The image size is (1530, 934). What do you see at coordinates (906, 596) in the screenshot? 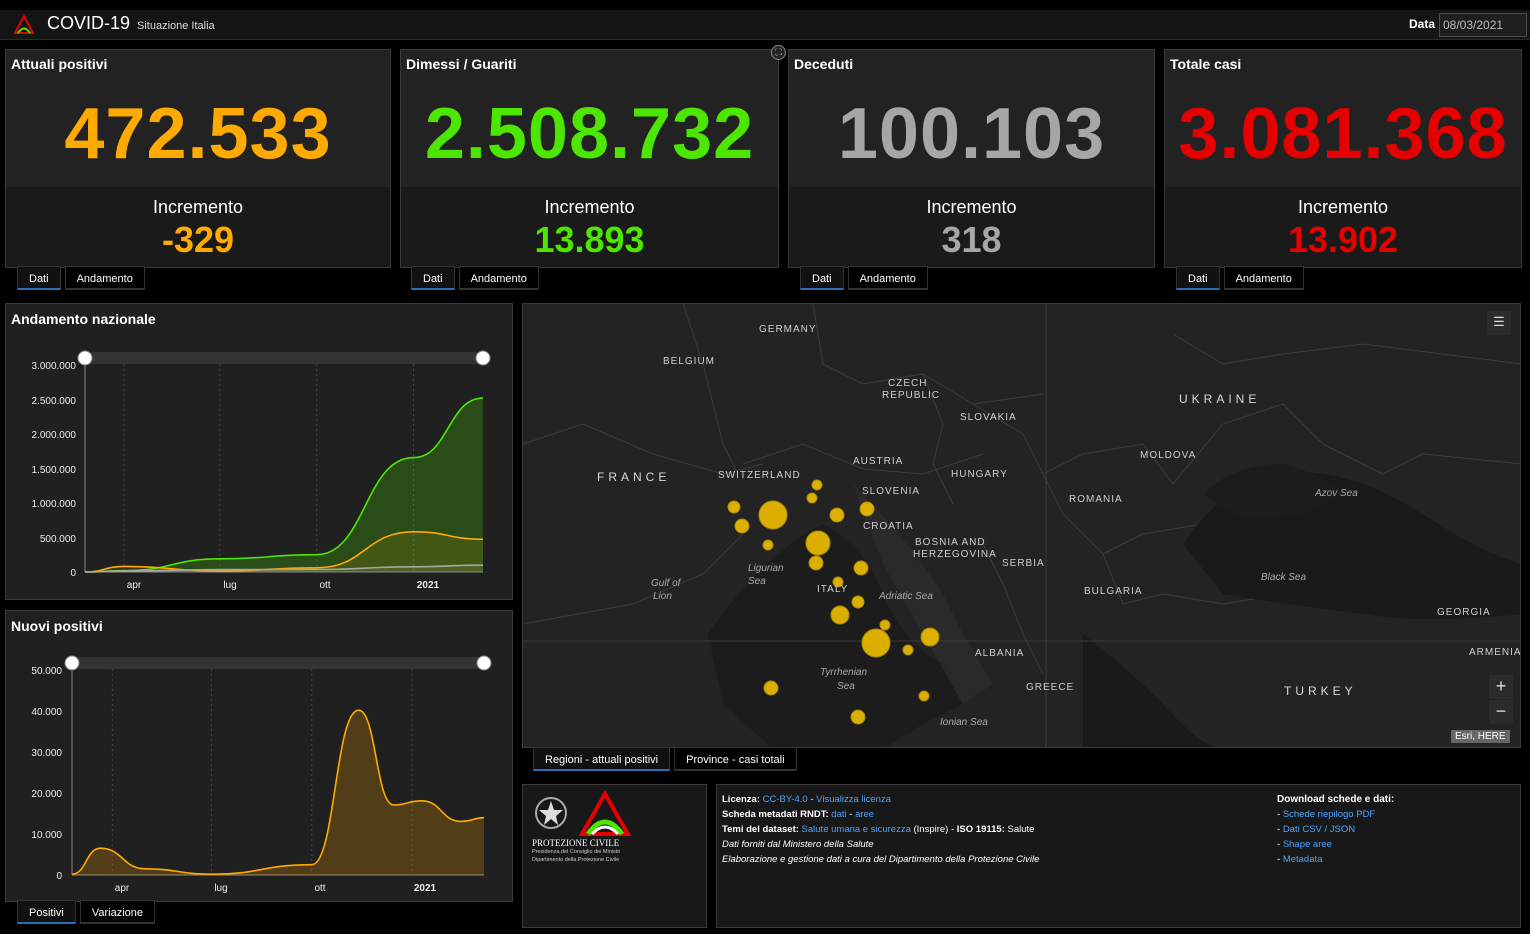
I see `map-sea-label: Adriatic Sea` at bounding box center [906, 596].